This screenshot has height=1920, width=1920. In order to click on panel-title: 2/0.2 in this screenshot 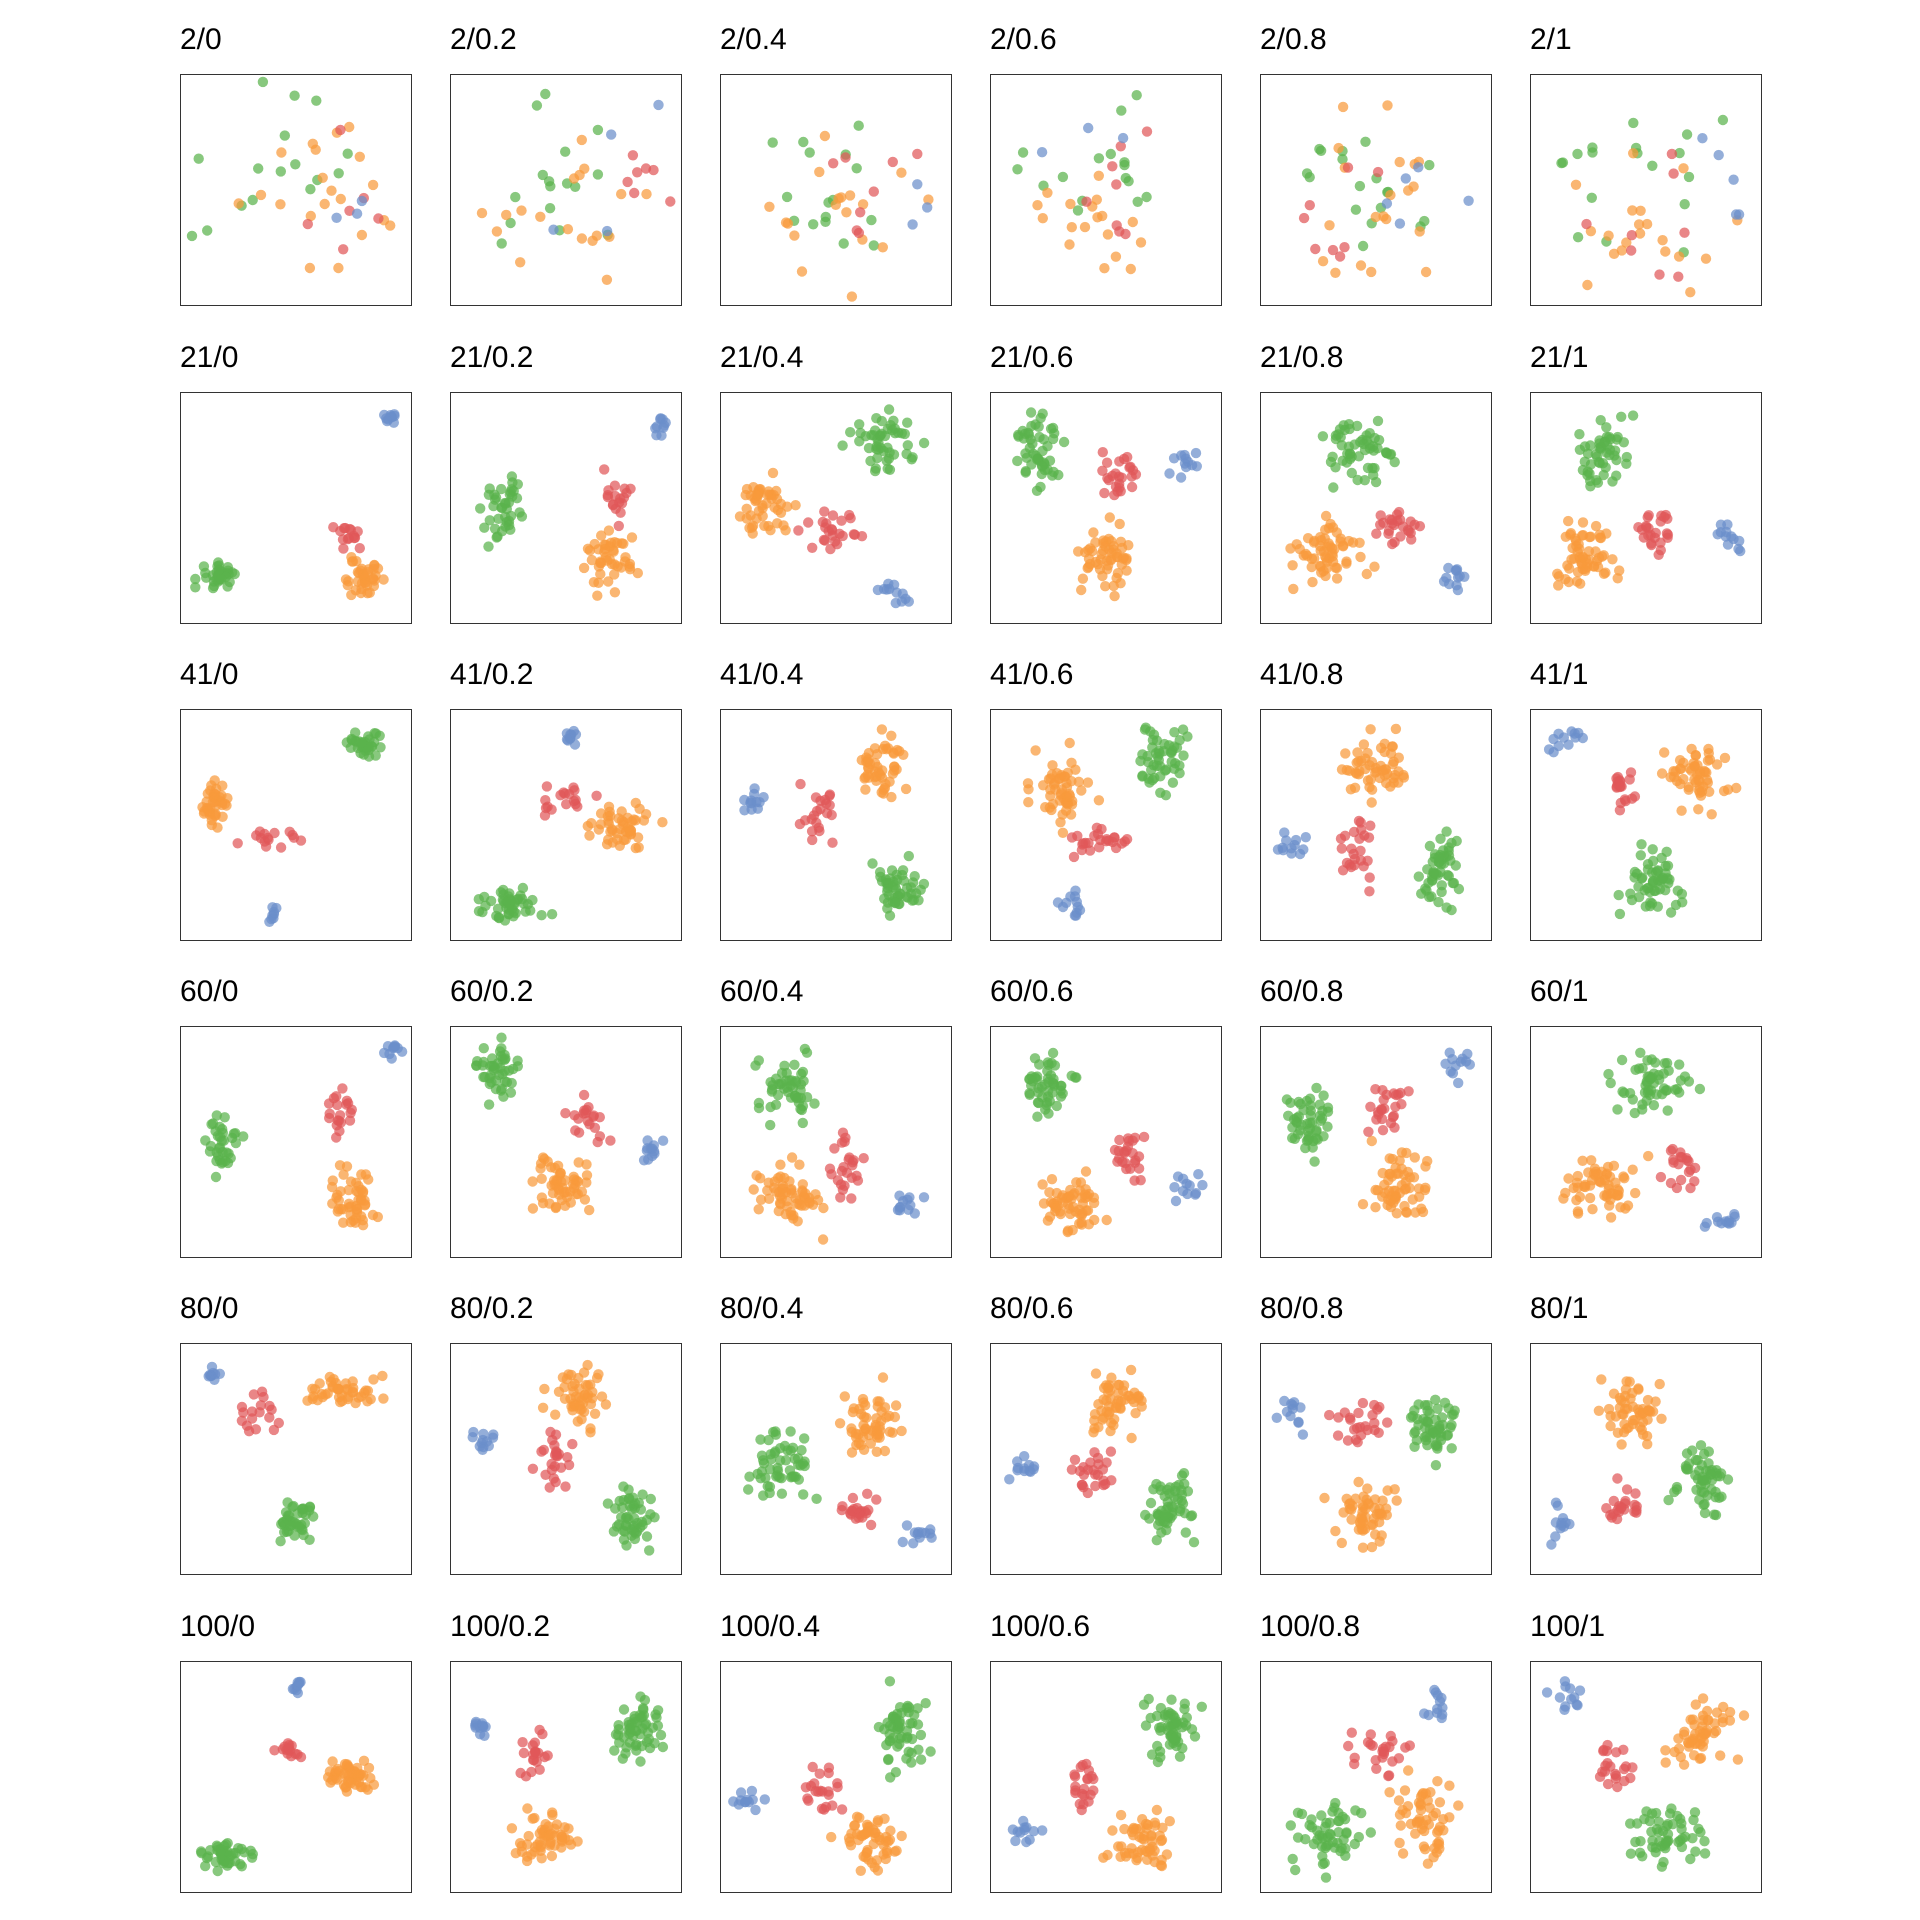, I will do `click(483, 39)`.